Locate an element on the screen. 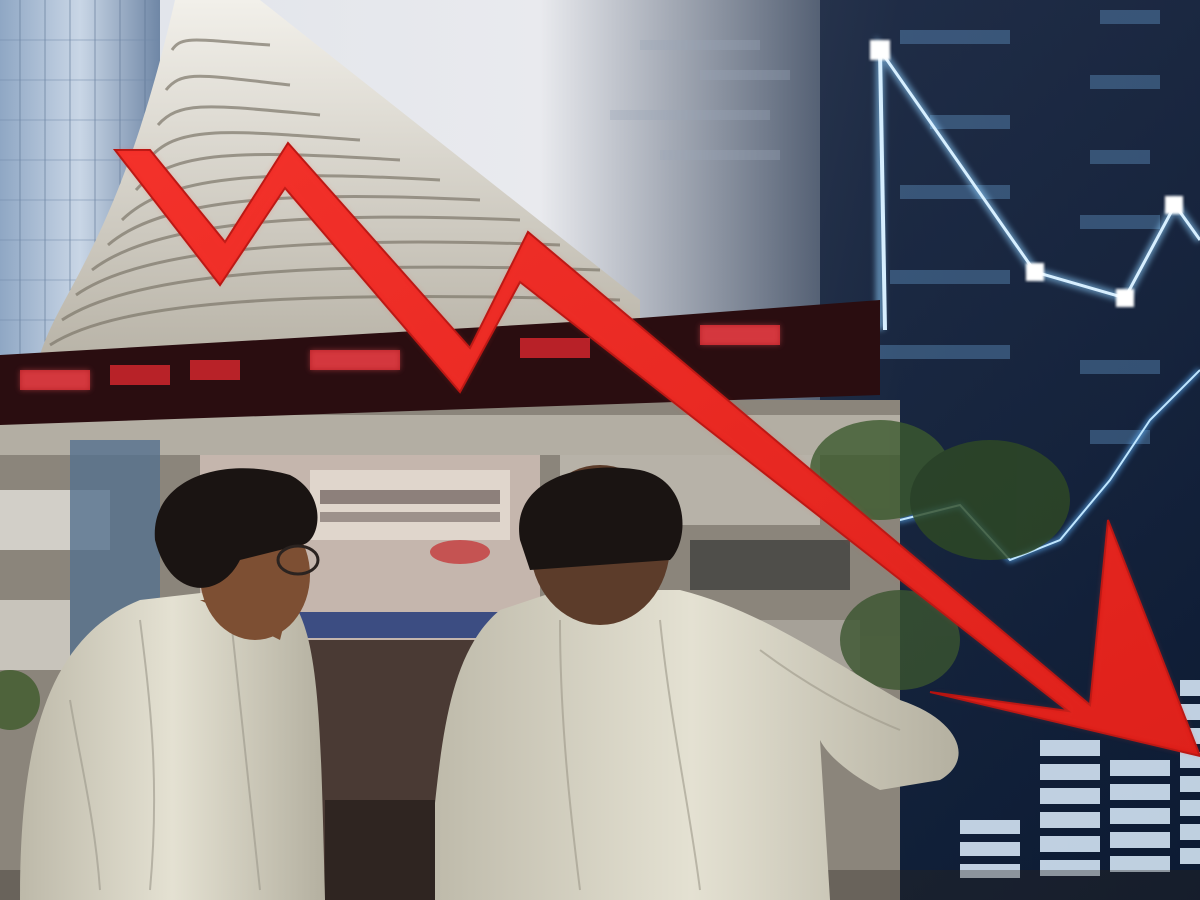 The width and height of the screenshot is (1200, 900). man-left is located at coordinates (172, 684).